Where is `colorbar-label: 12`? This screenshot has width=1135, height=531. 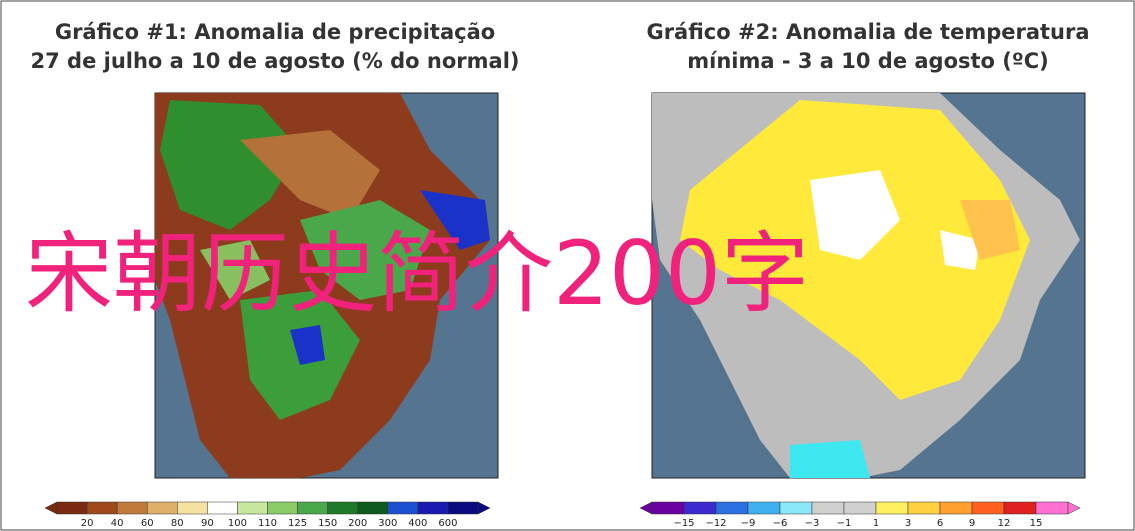 colorbar-label: 12 is located at coordinates (1004, 523).